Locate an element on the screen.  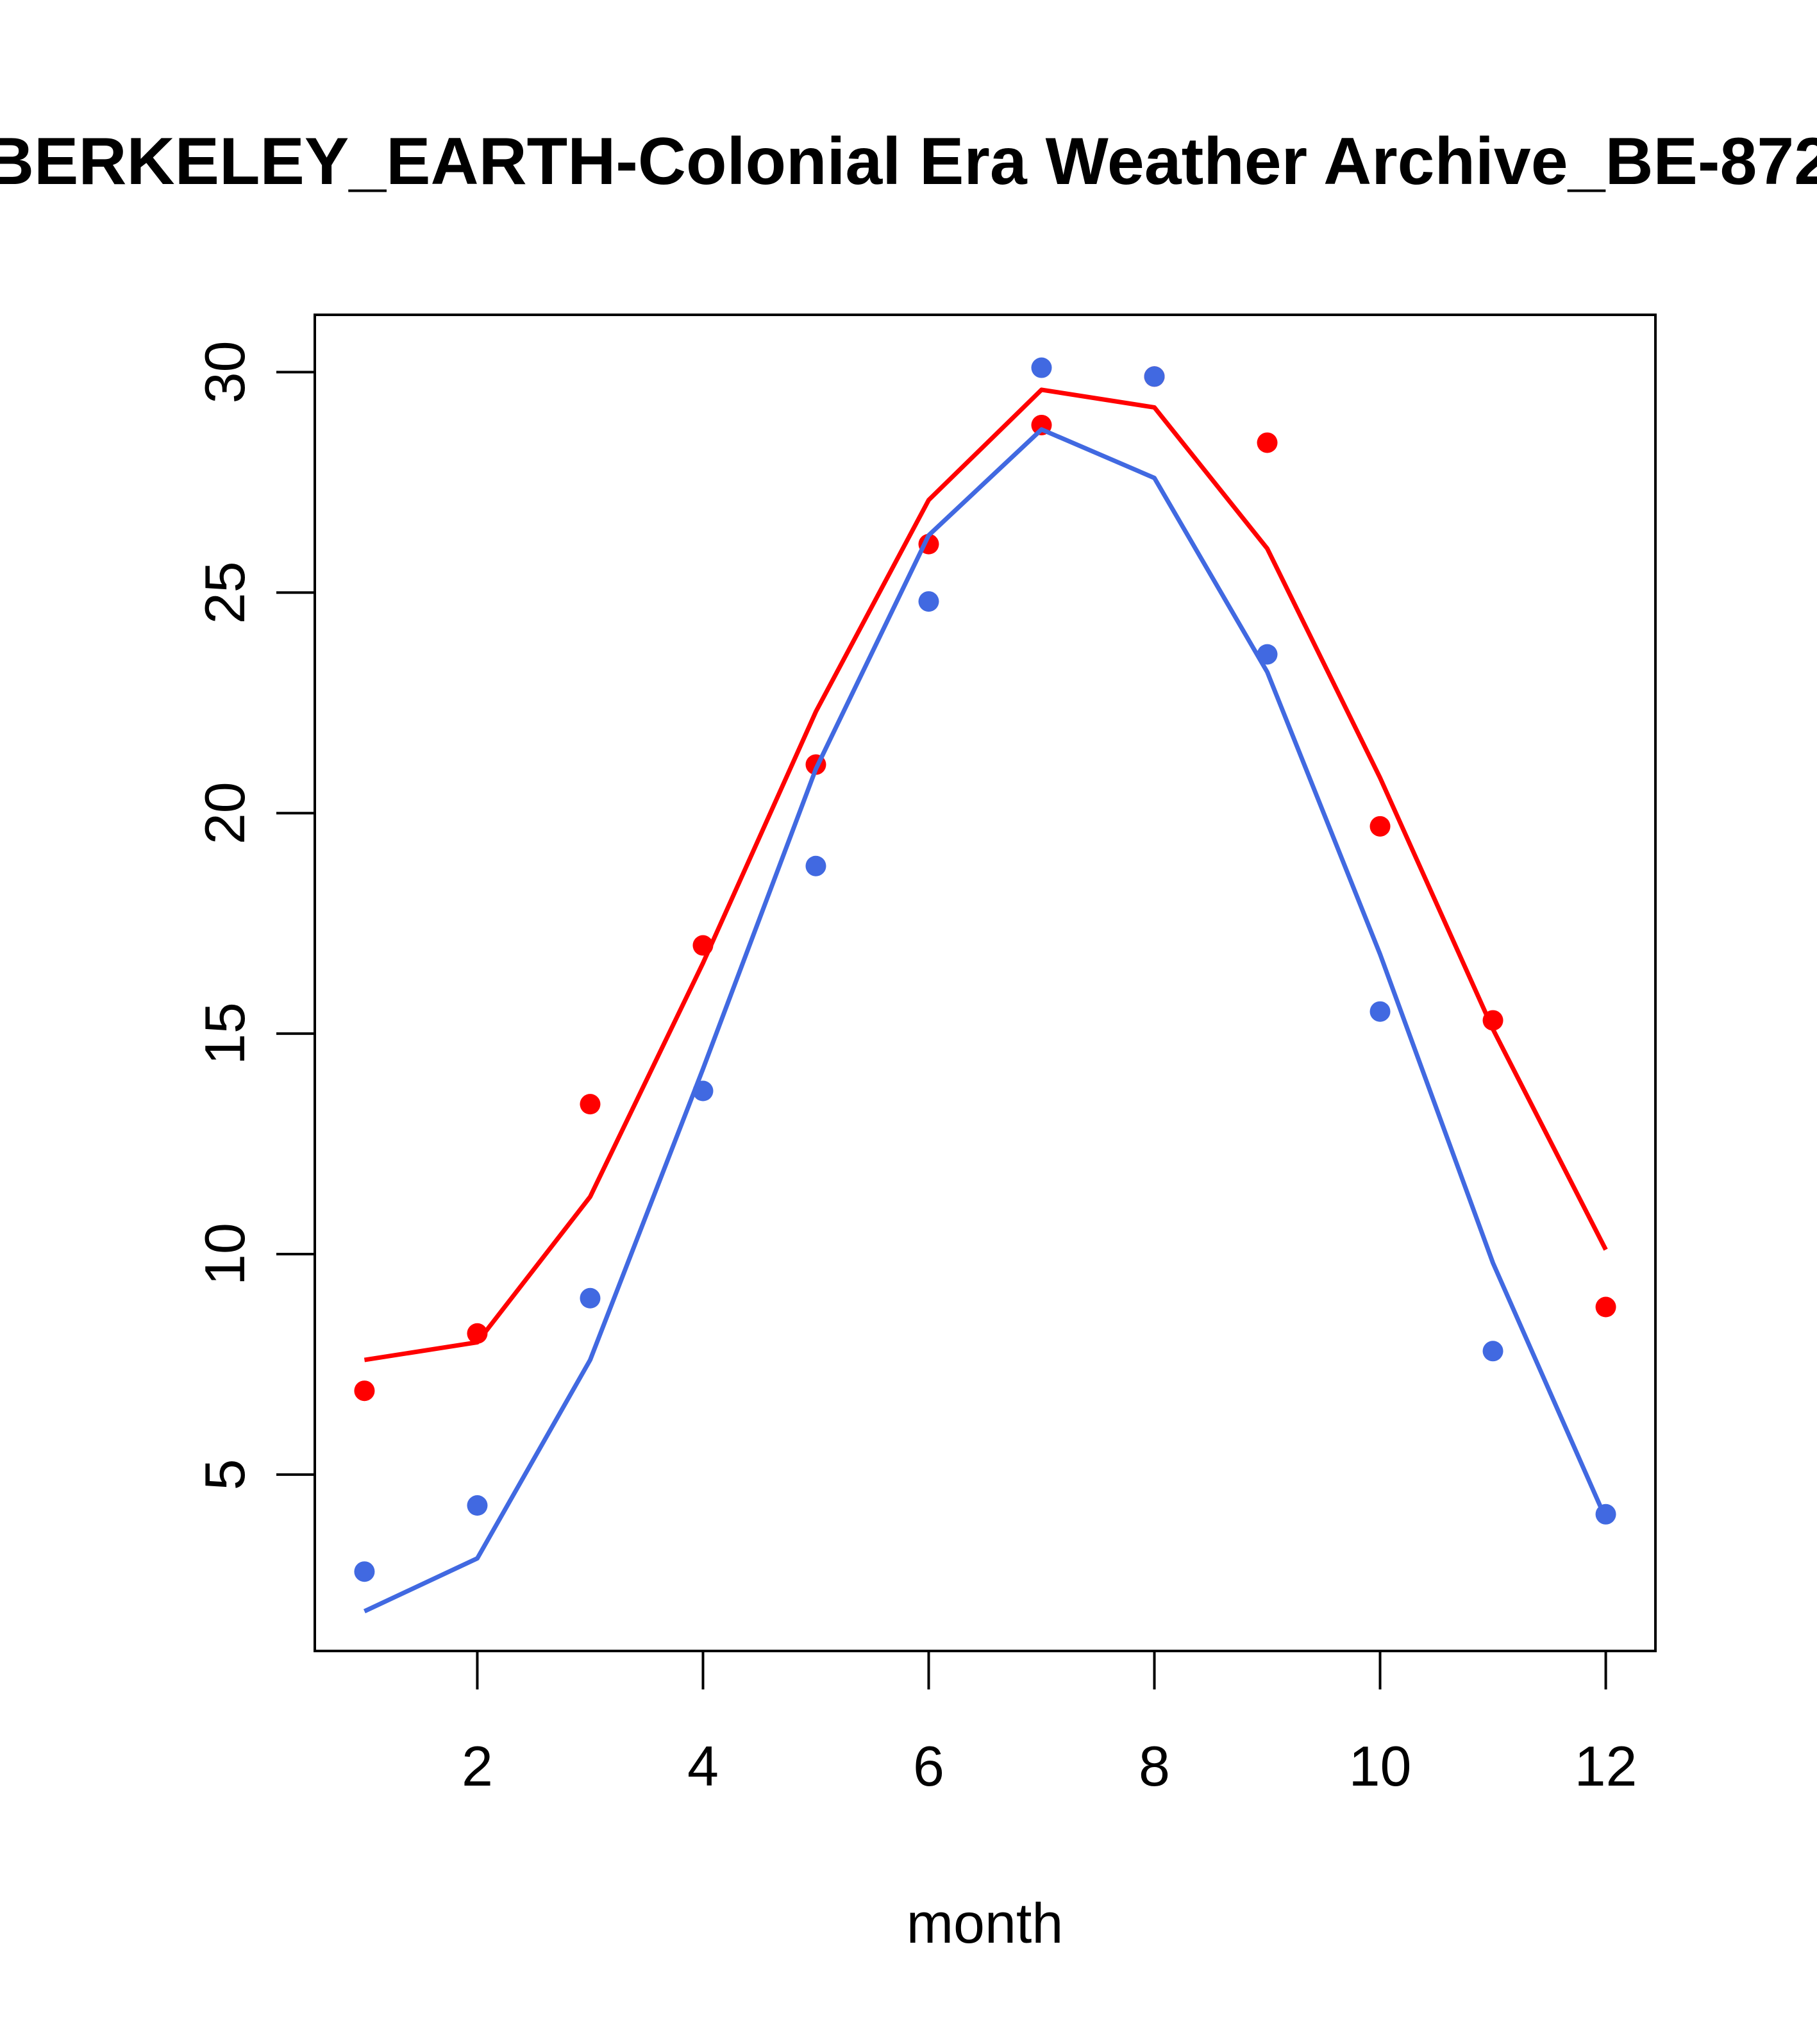
x-tick-label: 2 is located at coordinates (477, 1766).